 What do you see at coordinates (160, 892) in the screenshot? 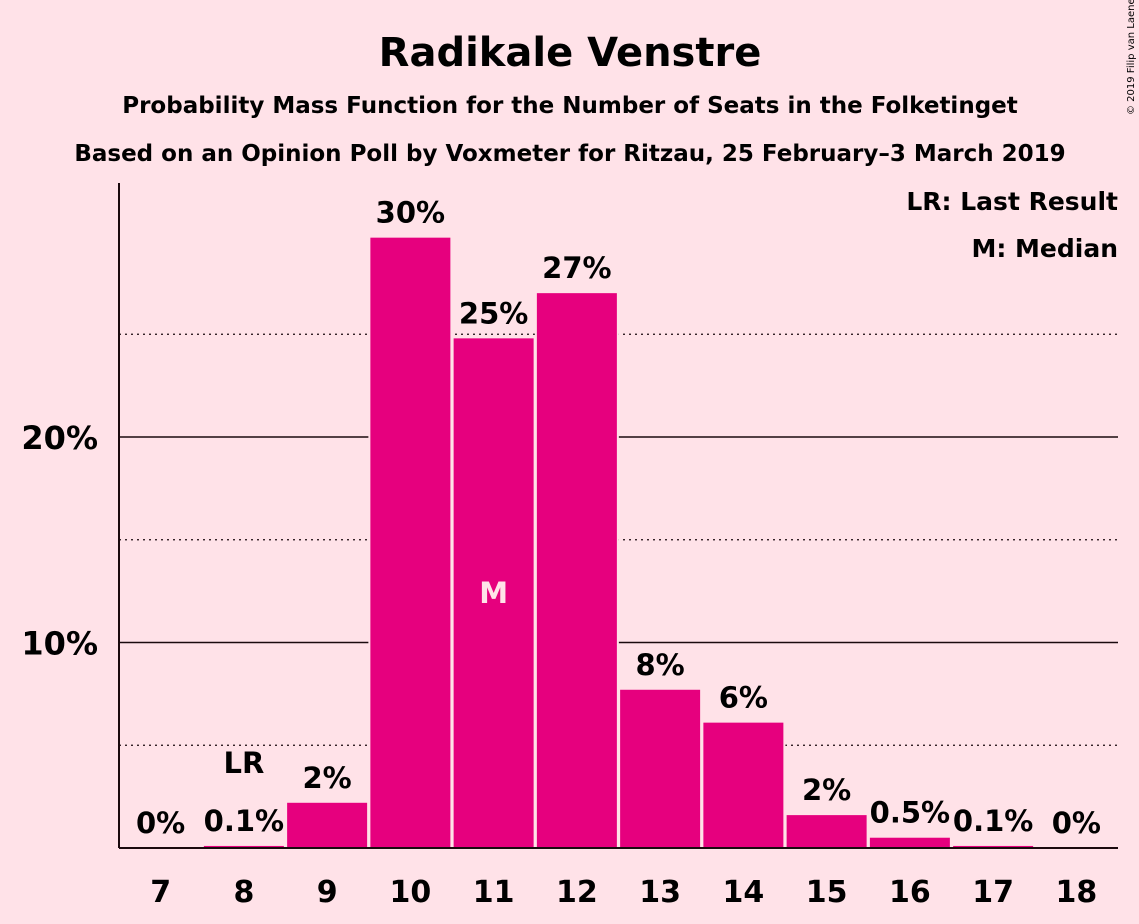
I see `x-tick-label-7: 7` at bounding box center [160, 892].